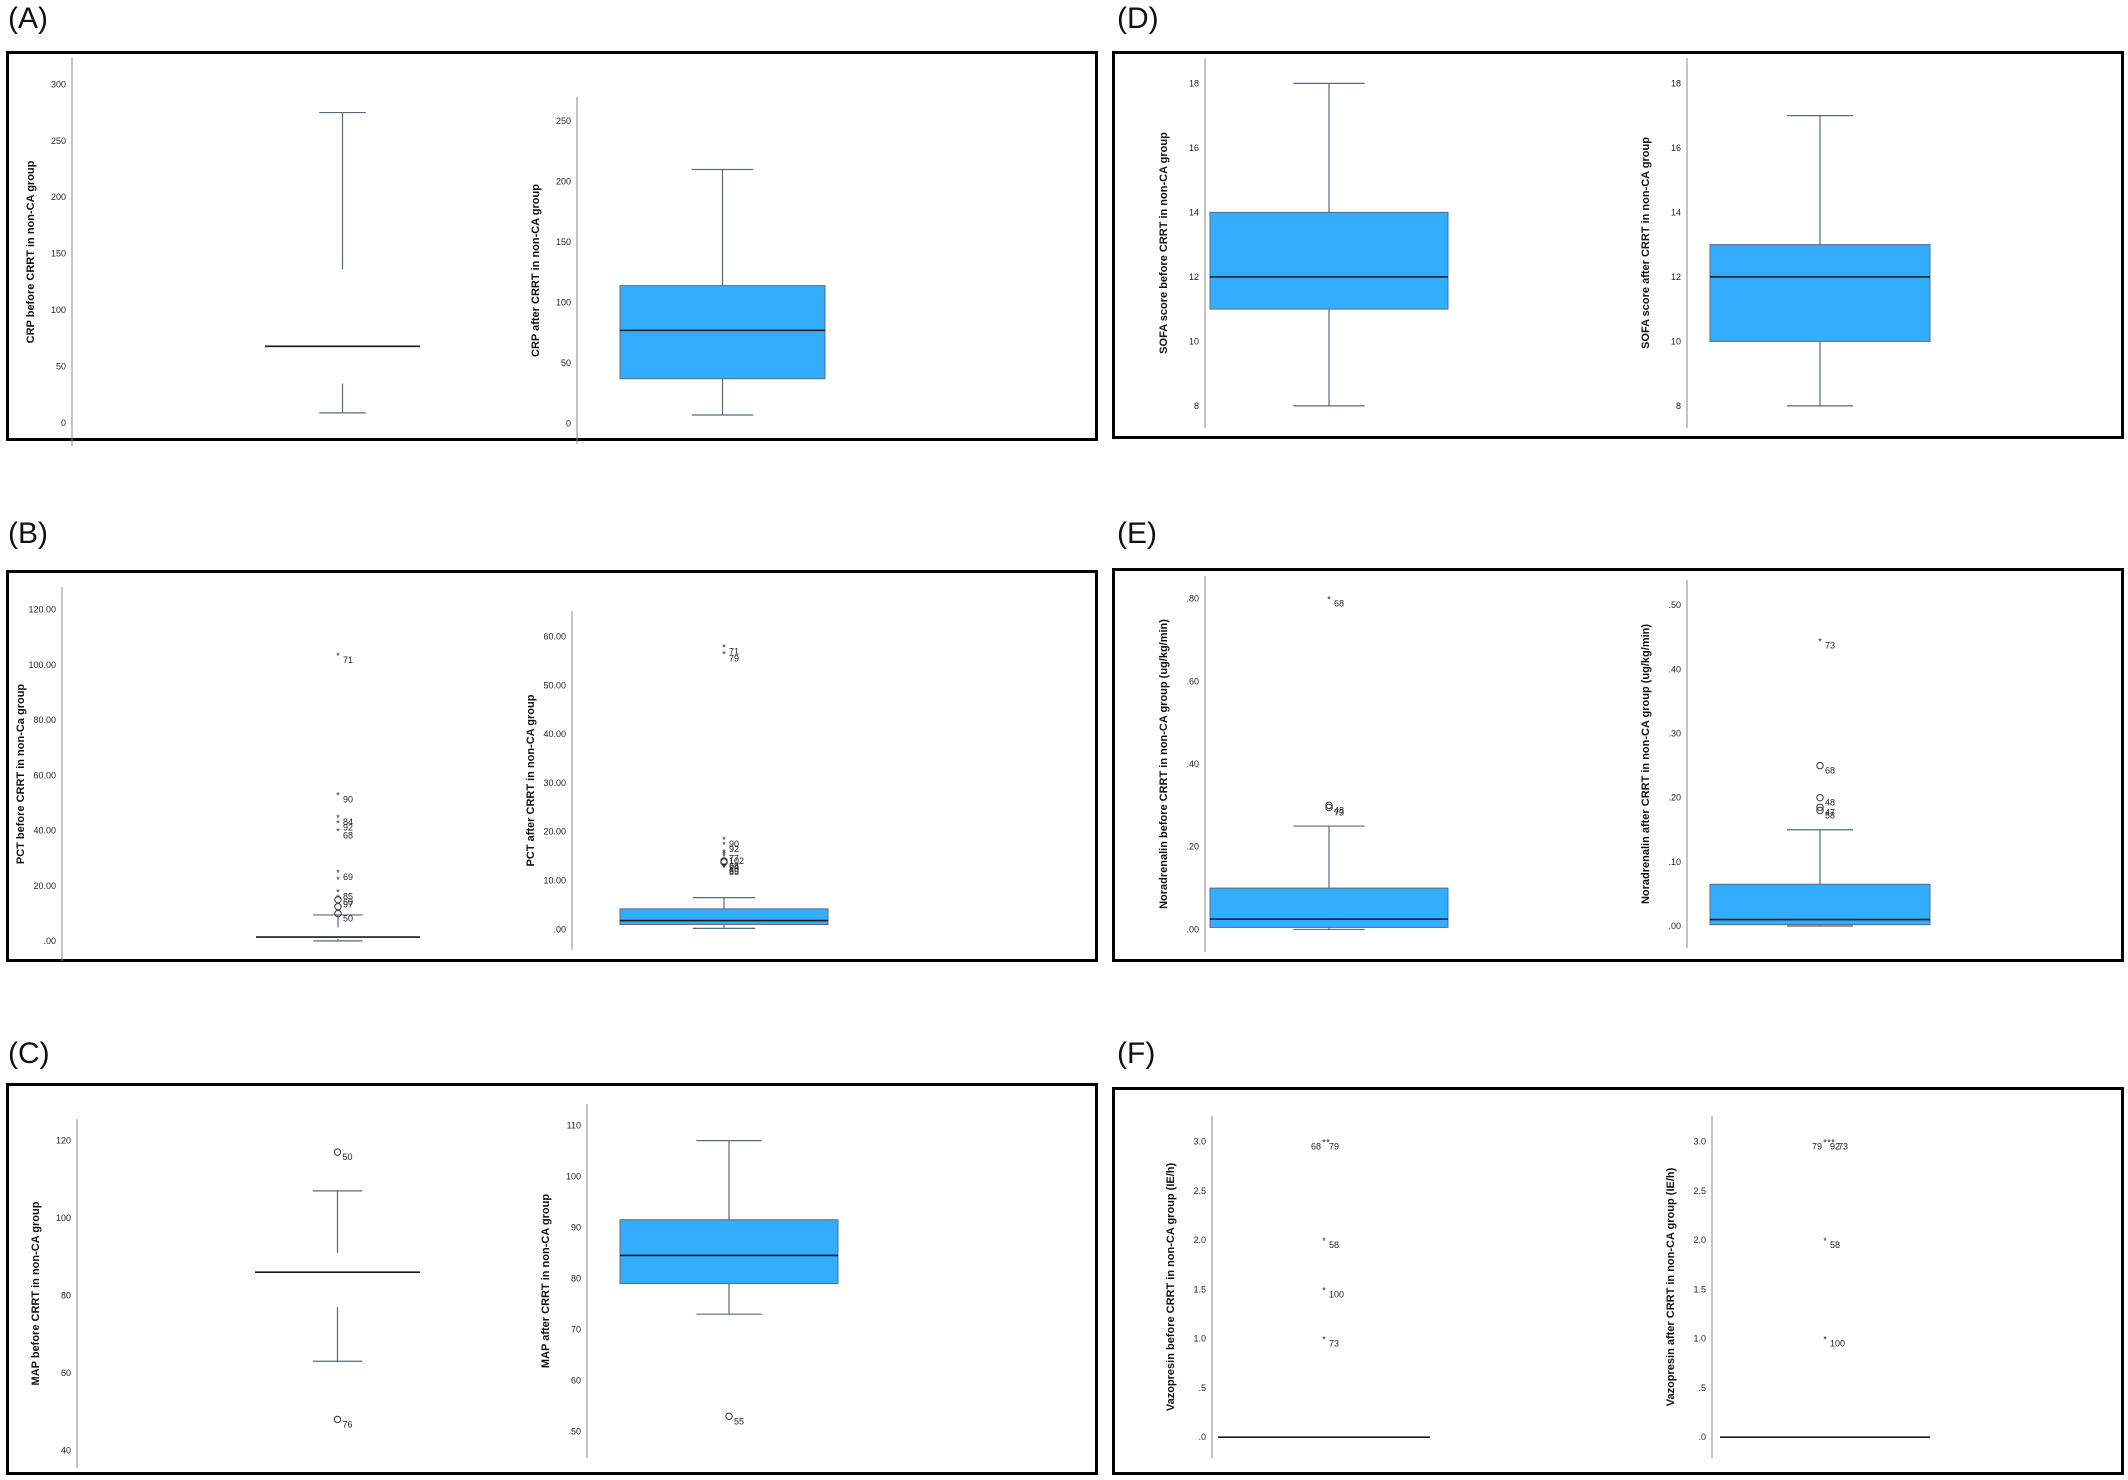  Describe the element at coordinates (1678, 406) in the screenshot. I see `y-tick-label: 8` at that location.